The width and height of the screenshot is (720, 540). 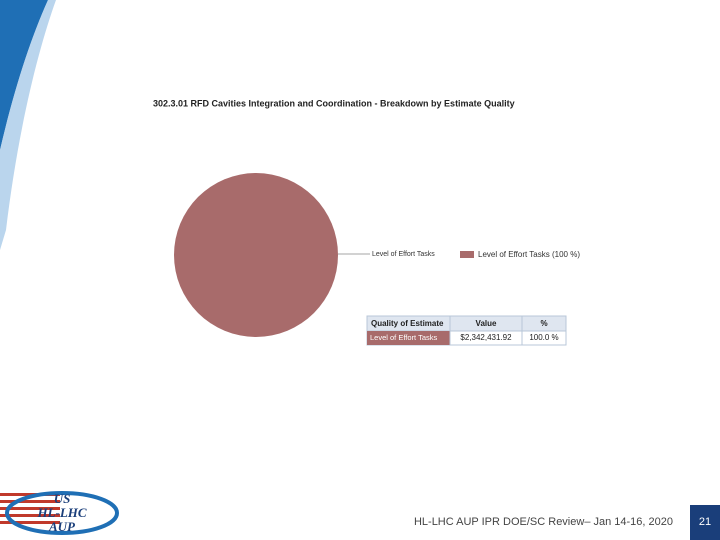 I want to click on legend-label: Level of Effort Tasks (100 %), so click(x=529, y=254).